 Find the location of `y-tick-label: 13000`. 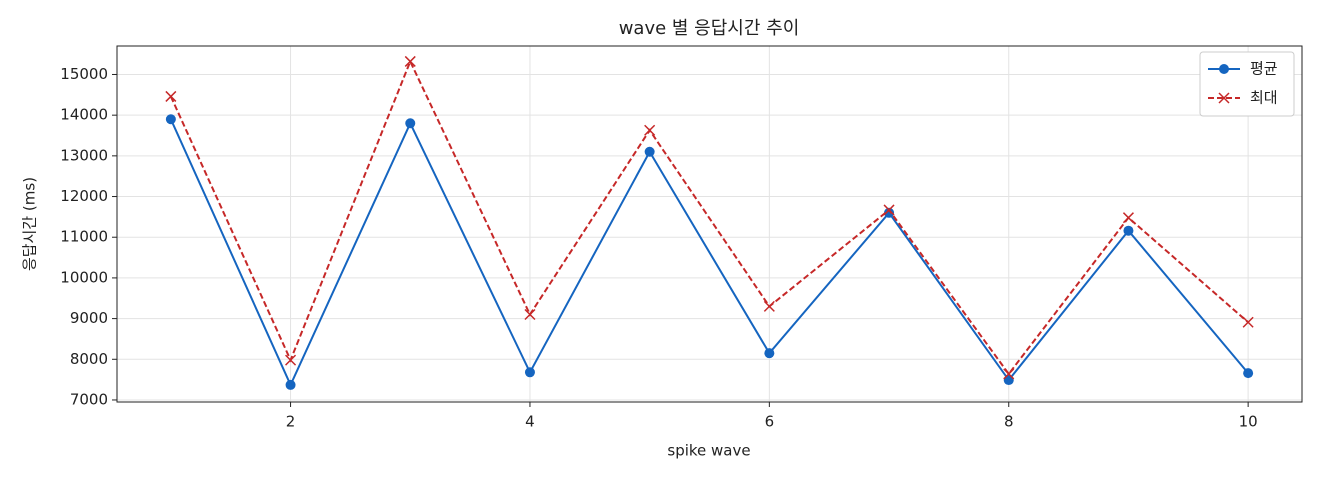

y-tick-label: 13000 is located at coordinates (84, 155).